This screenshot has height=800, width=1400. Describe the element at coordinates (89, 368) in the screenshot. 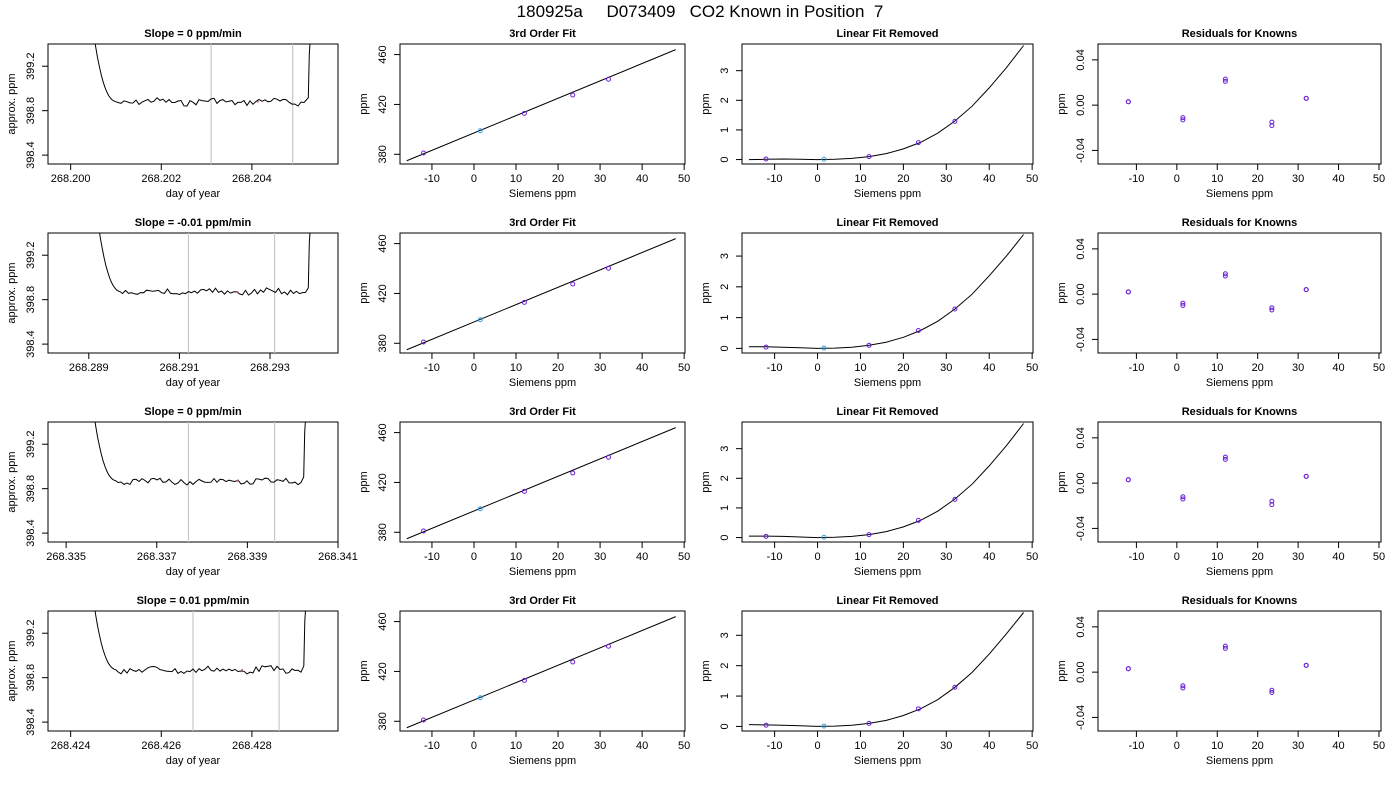

I see `x-tick-label: 268.289` at that location.